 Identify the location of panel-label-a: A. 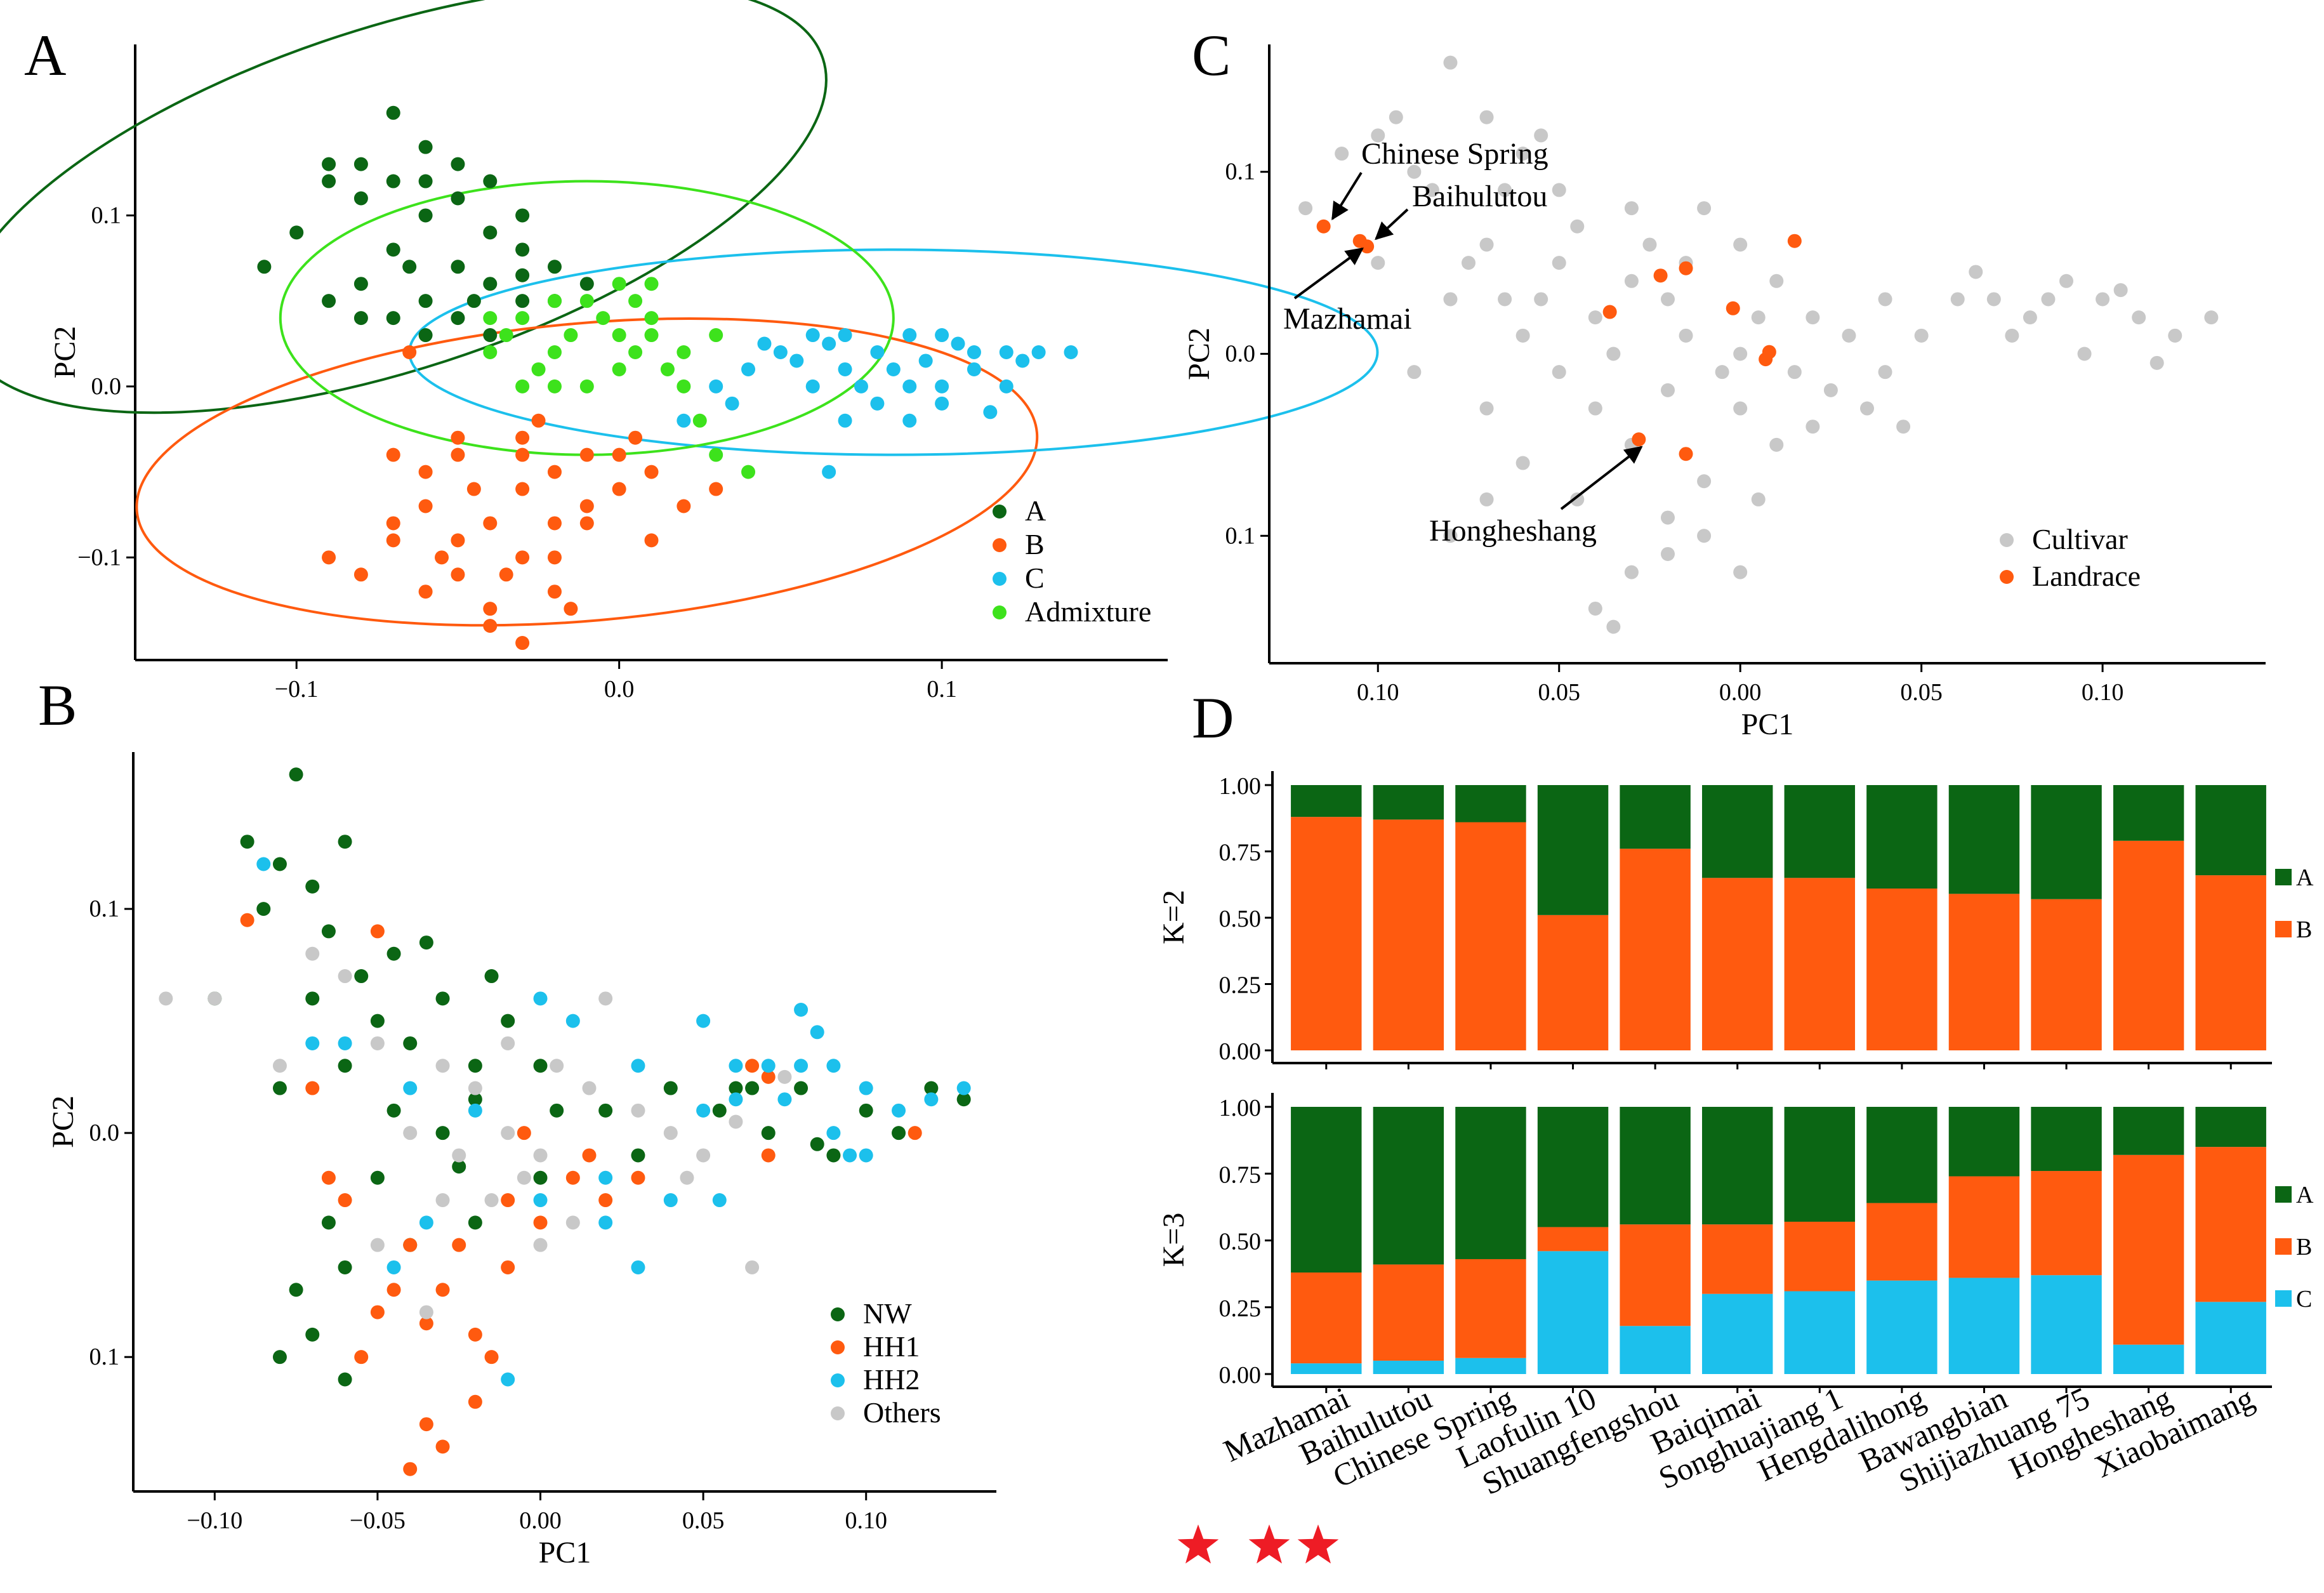
(45, 55).